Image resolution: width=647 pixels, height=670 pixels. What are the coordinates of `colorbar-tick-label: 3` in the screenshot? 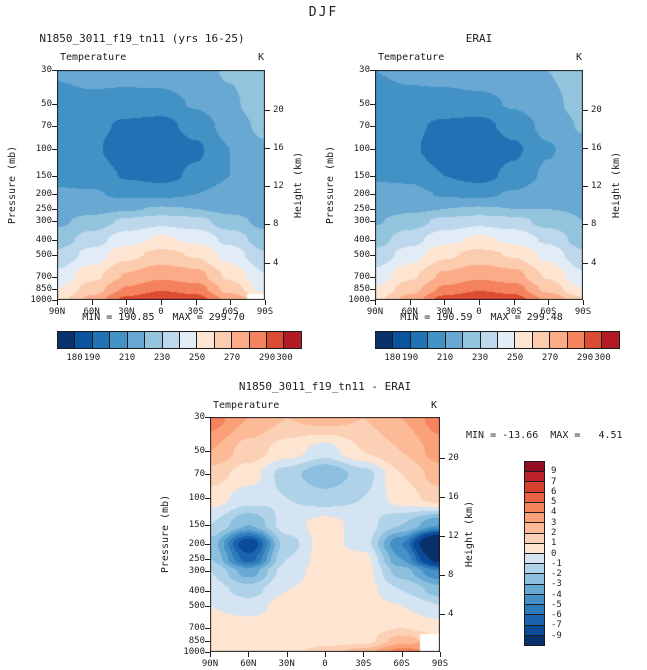 It's located at (554, 522).